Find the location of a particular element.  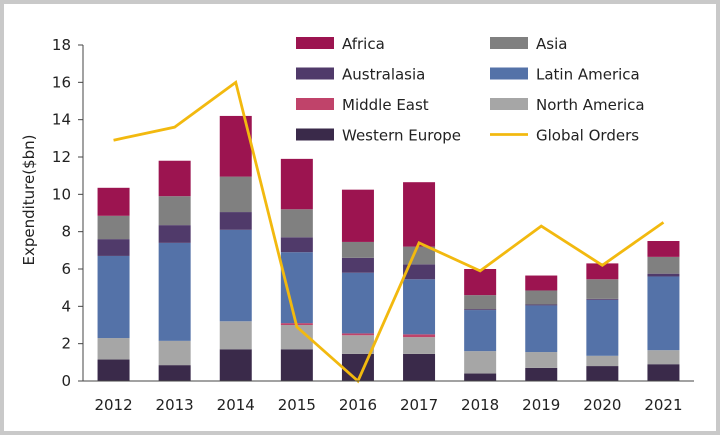

bar-segment-asia-2019 is located at coordinates (541, 297).